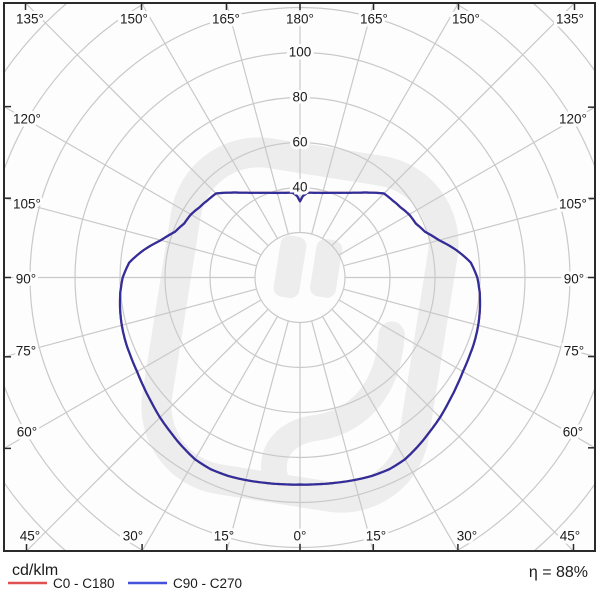  Describe the element at coordinates (299, 97) in the screenshot. I see `radial-value-label: 80` at that location.